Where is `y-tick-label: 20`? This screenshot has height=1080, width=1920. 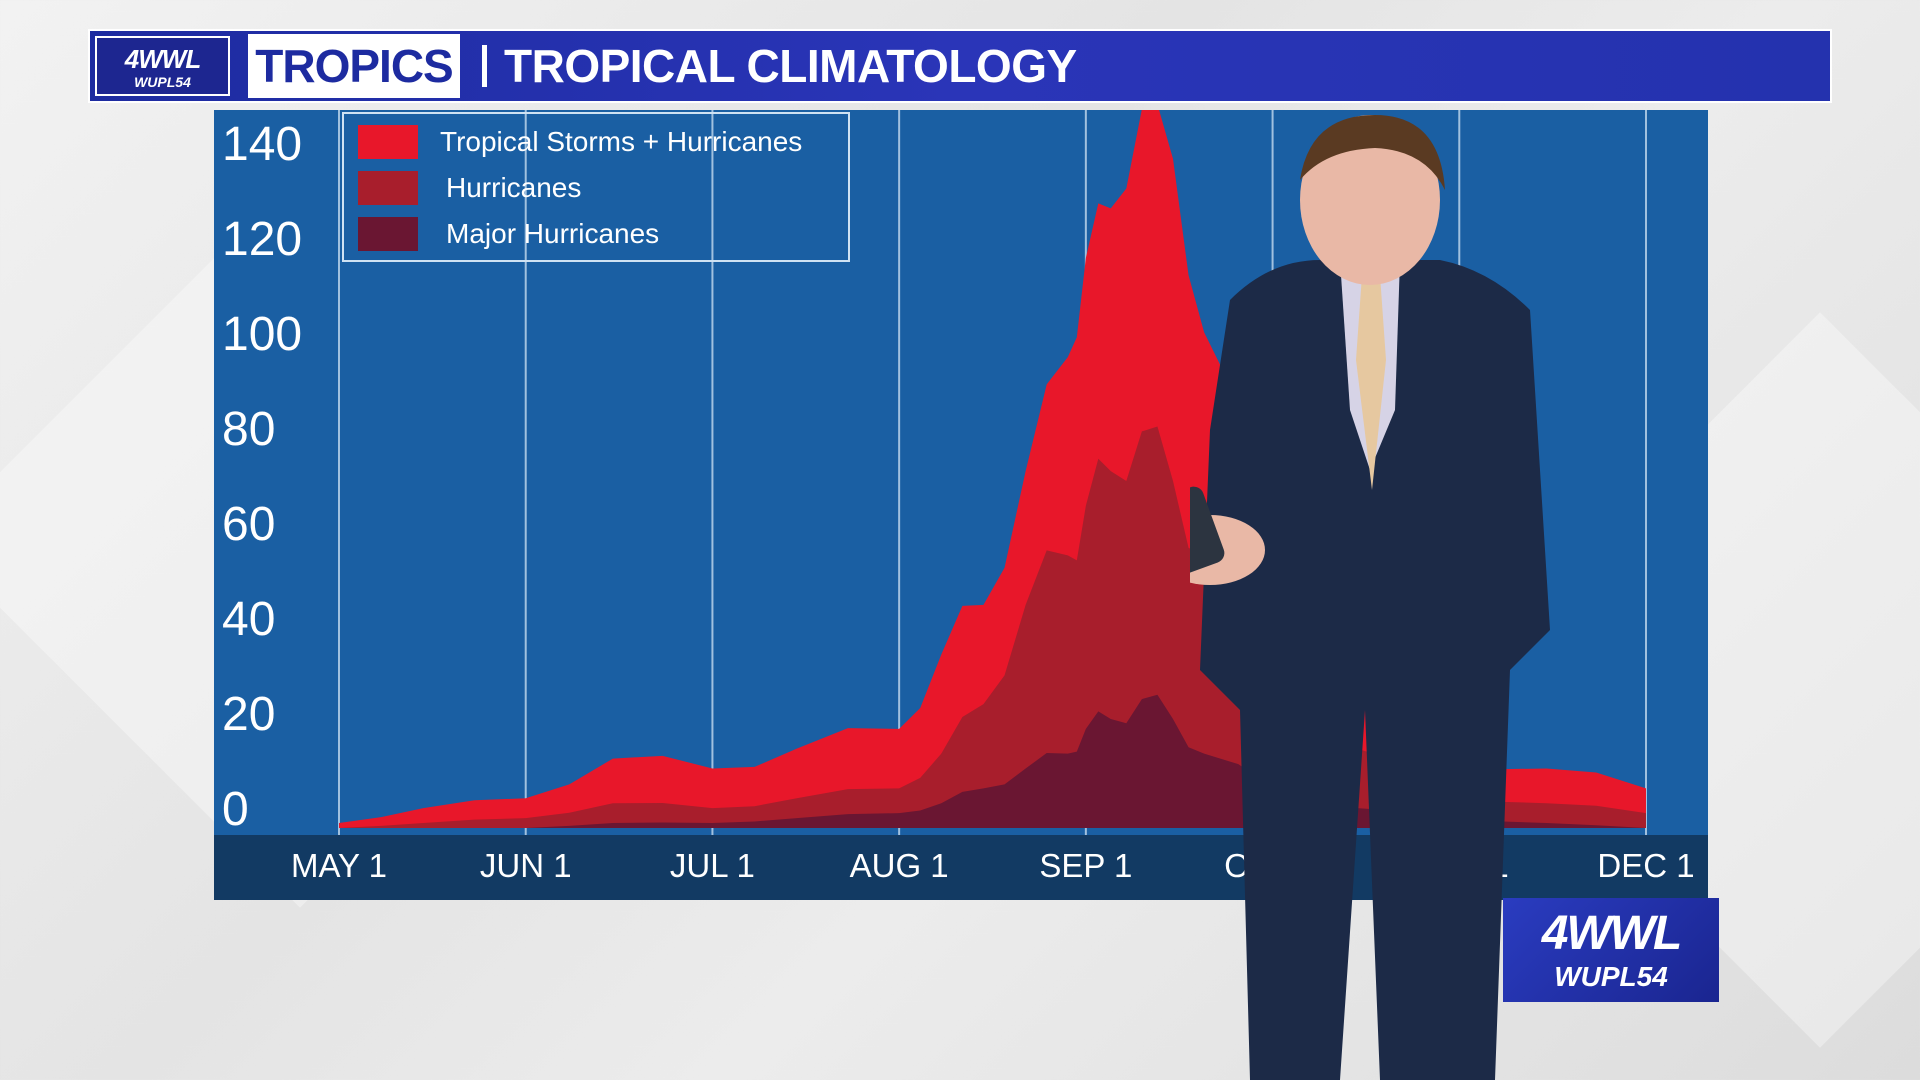
y-tick-label: 20 is located at coordinates (248, 714).